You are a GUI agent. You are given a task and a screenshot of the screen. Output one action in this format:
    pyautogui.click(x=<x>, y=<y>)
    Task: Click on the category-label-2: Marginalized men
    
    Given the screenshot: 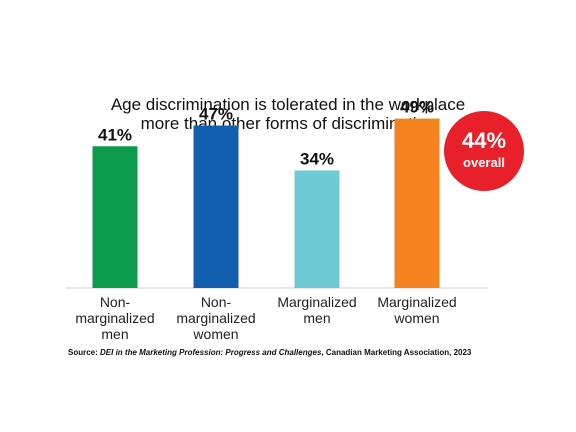 What is the action you would take?
    pyautogui.click(x=317, y=310)
    